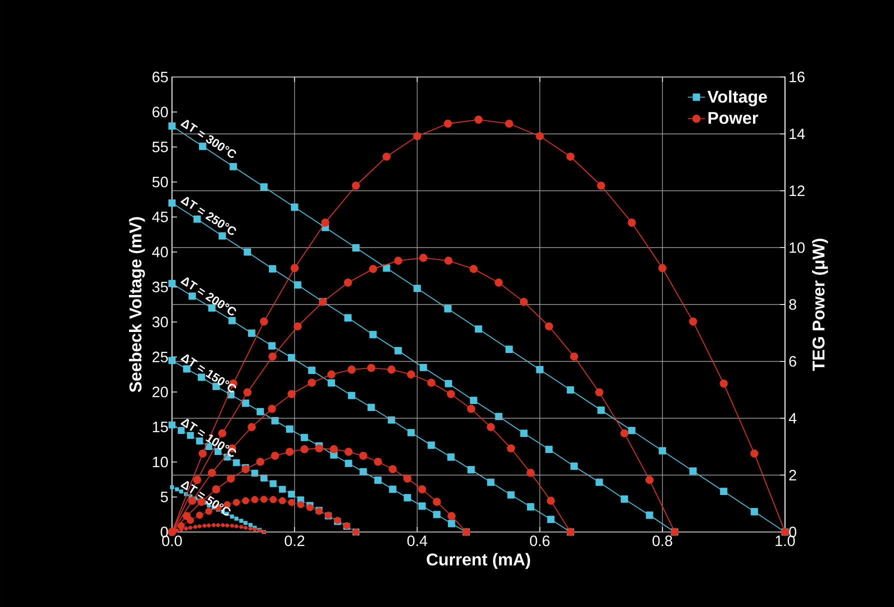 This screenshot has width=894, height=607. Describe the element at coordinates (160, 357) in the screenshot. I see `y-tick-label: 25` at that location.